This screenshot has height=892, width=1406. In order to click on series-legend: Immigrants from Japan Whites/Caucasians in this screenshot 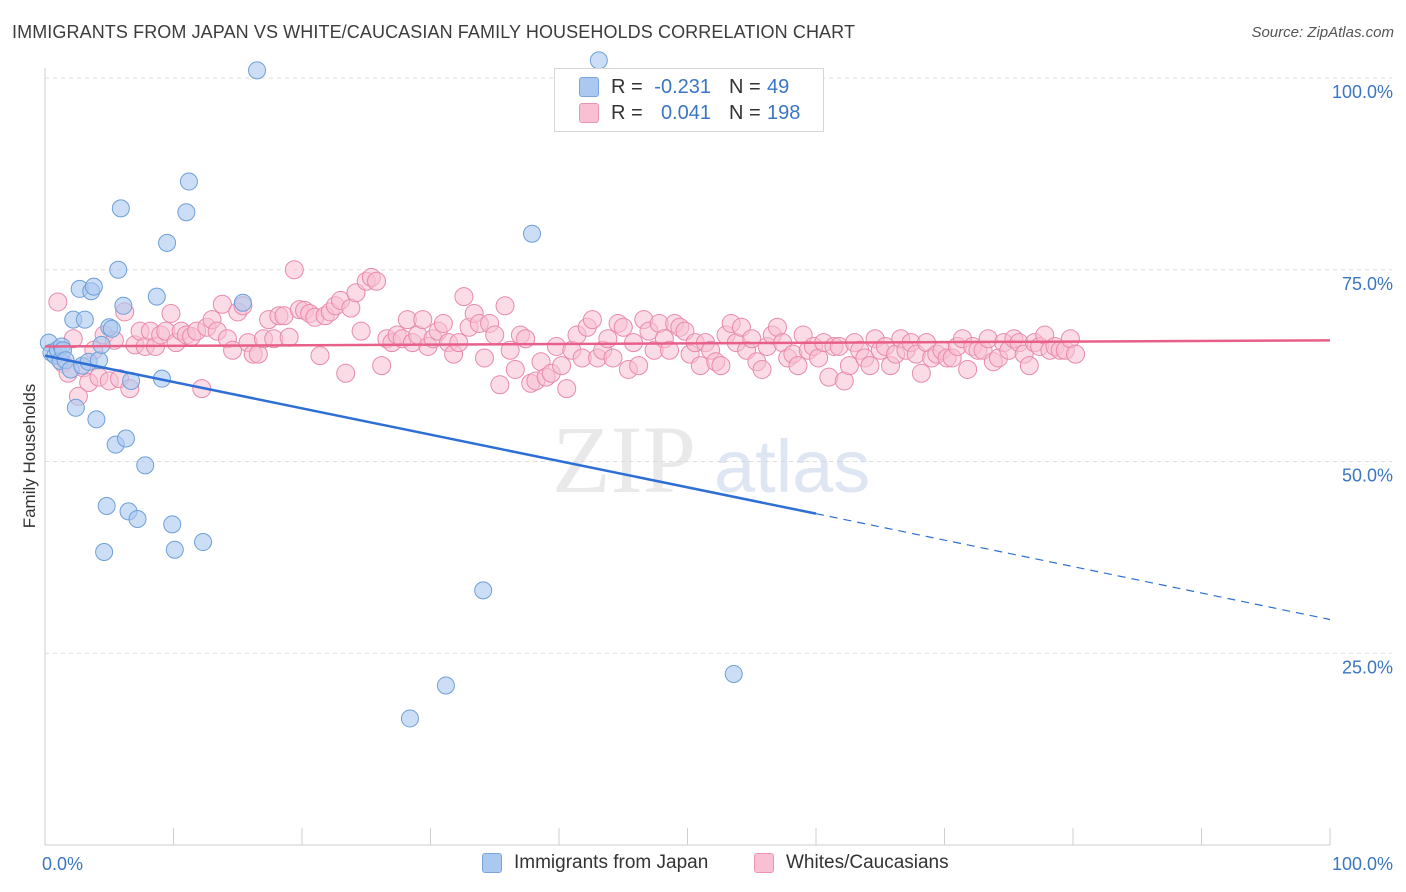, I will do `click(703, 865)`.